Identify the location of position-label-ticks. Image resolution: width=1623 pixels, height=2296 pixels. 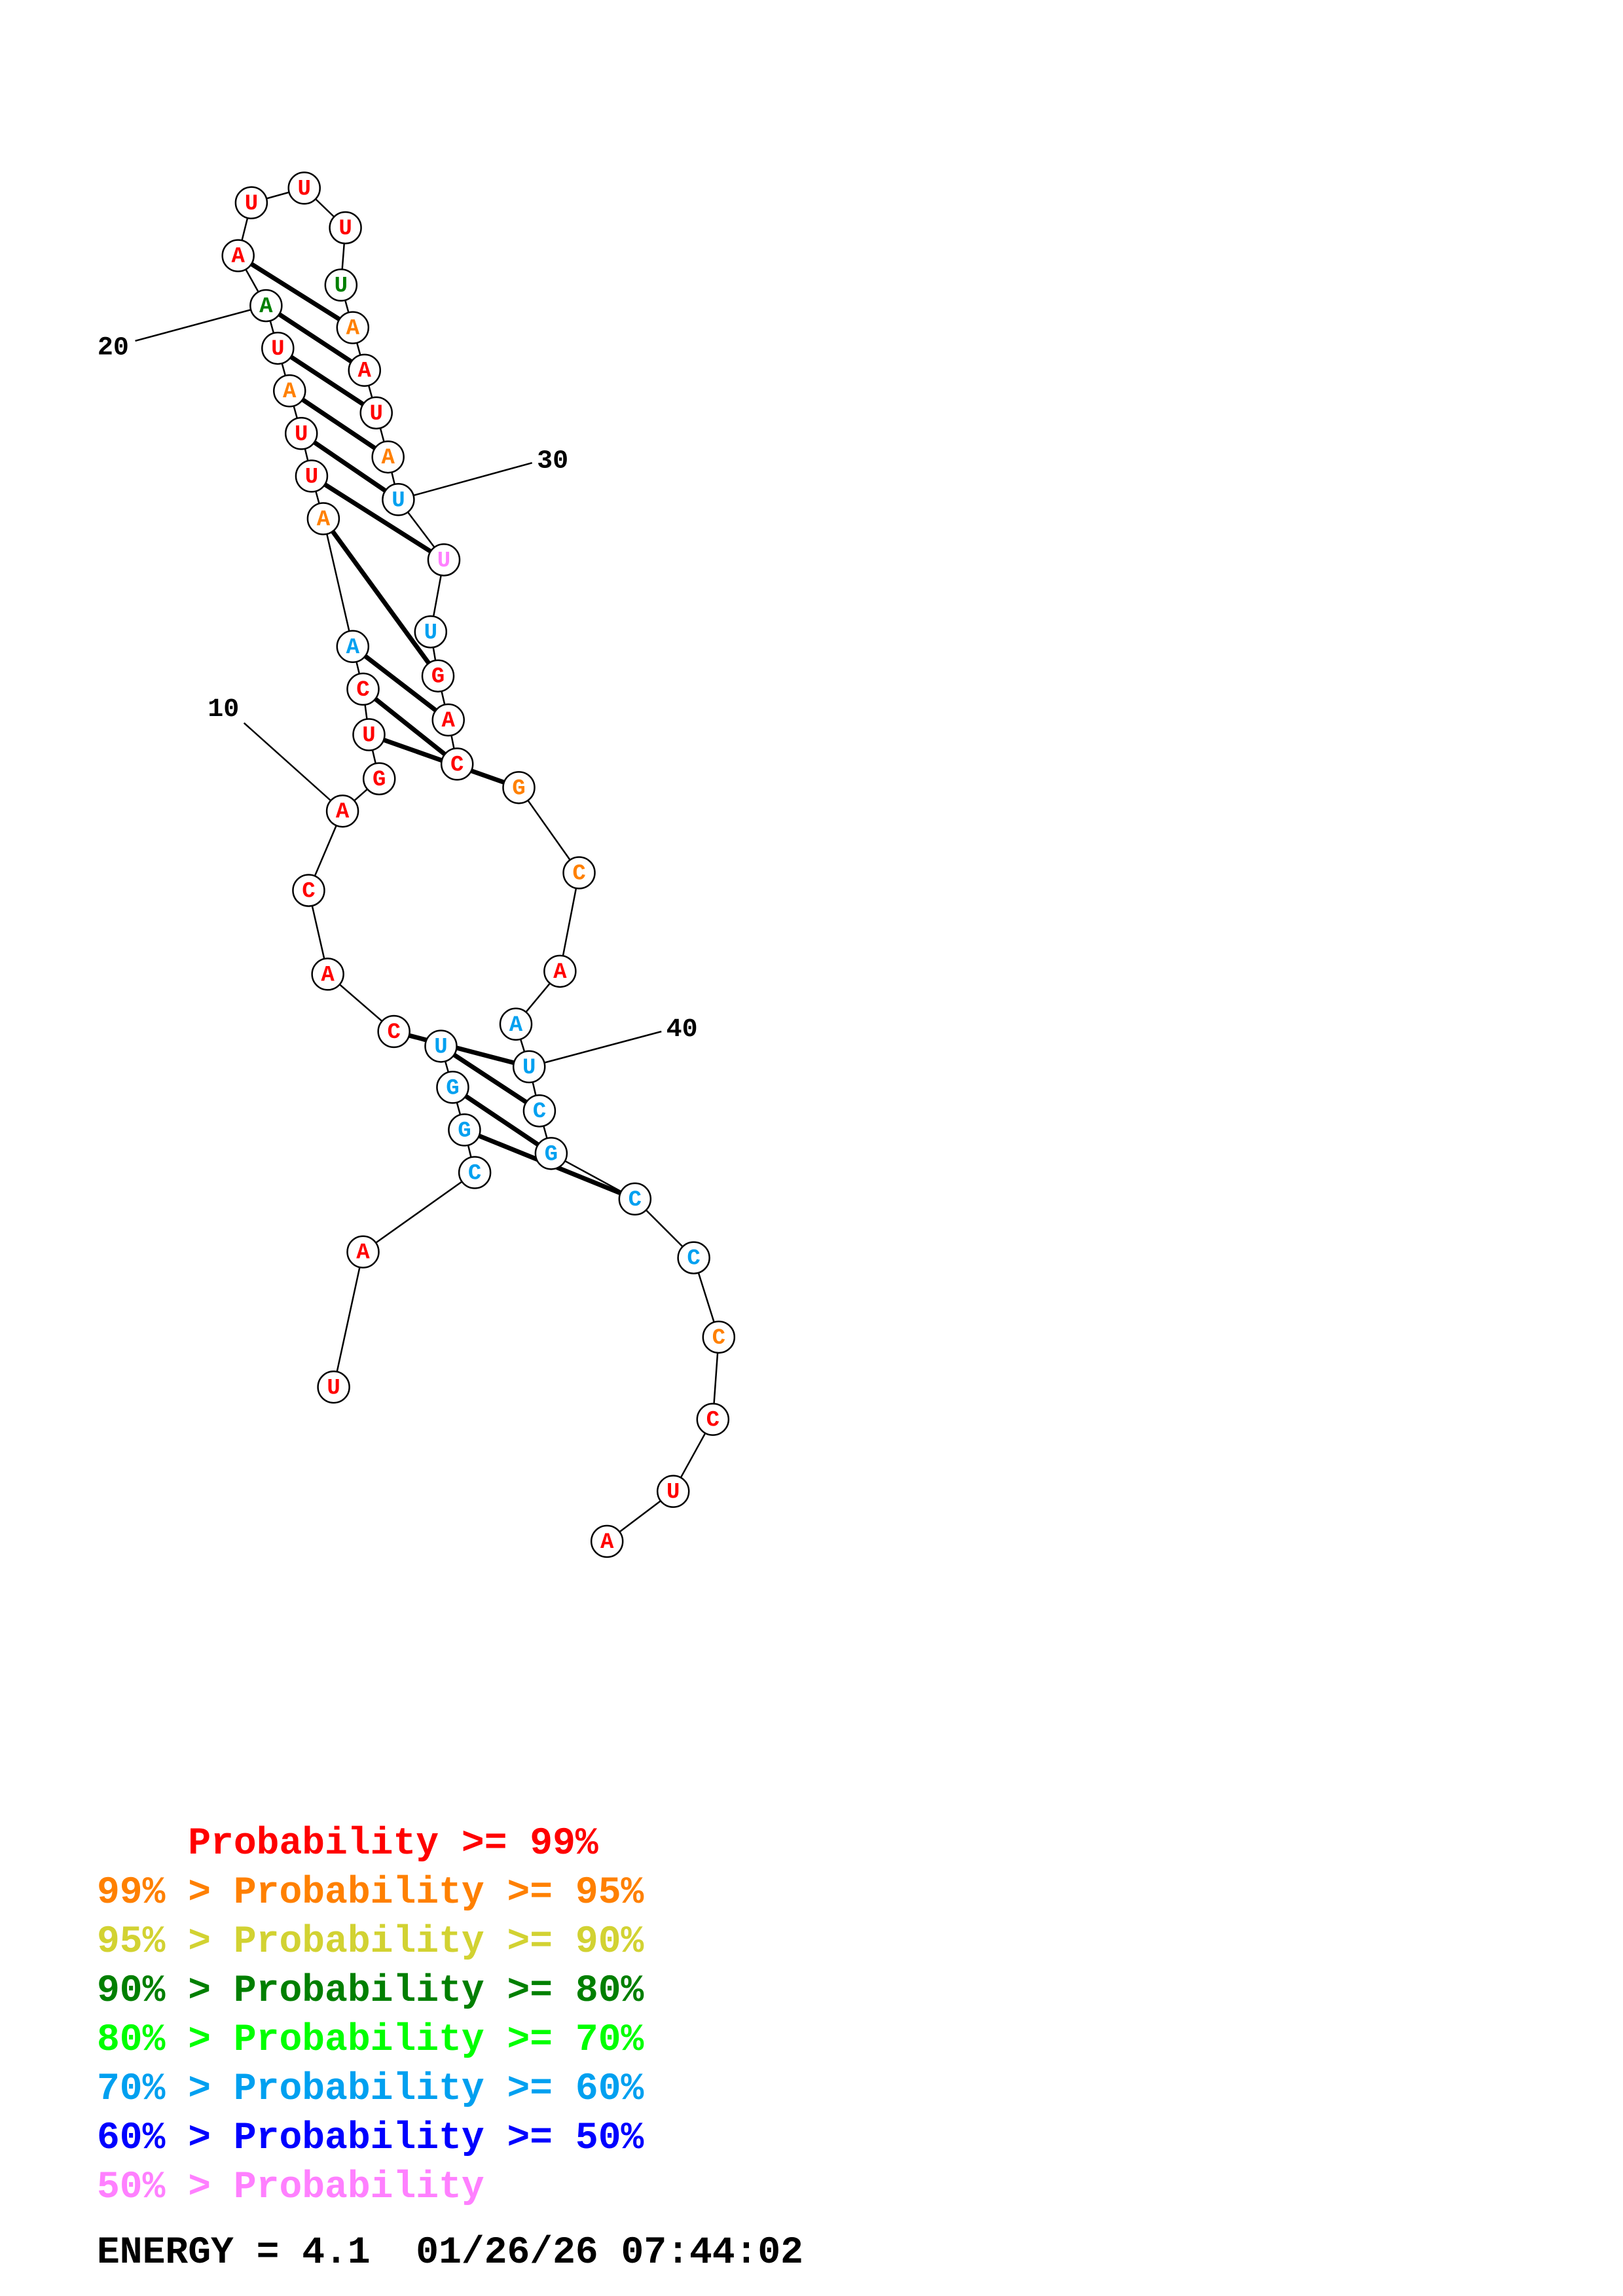
(398, 686).